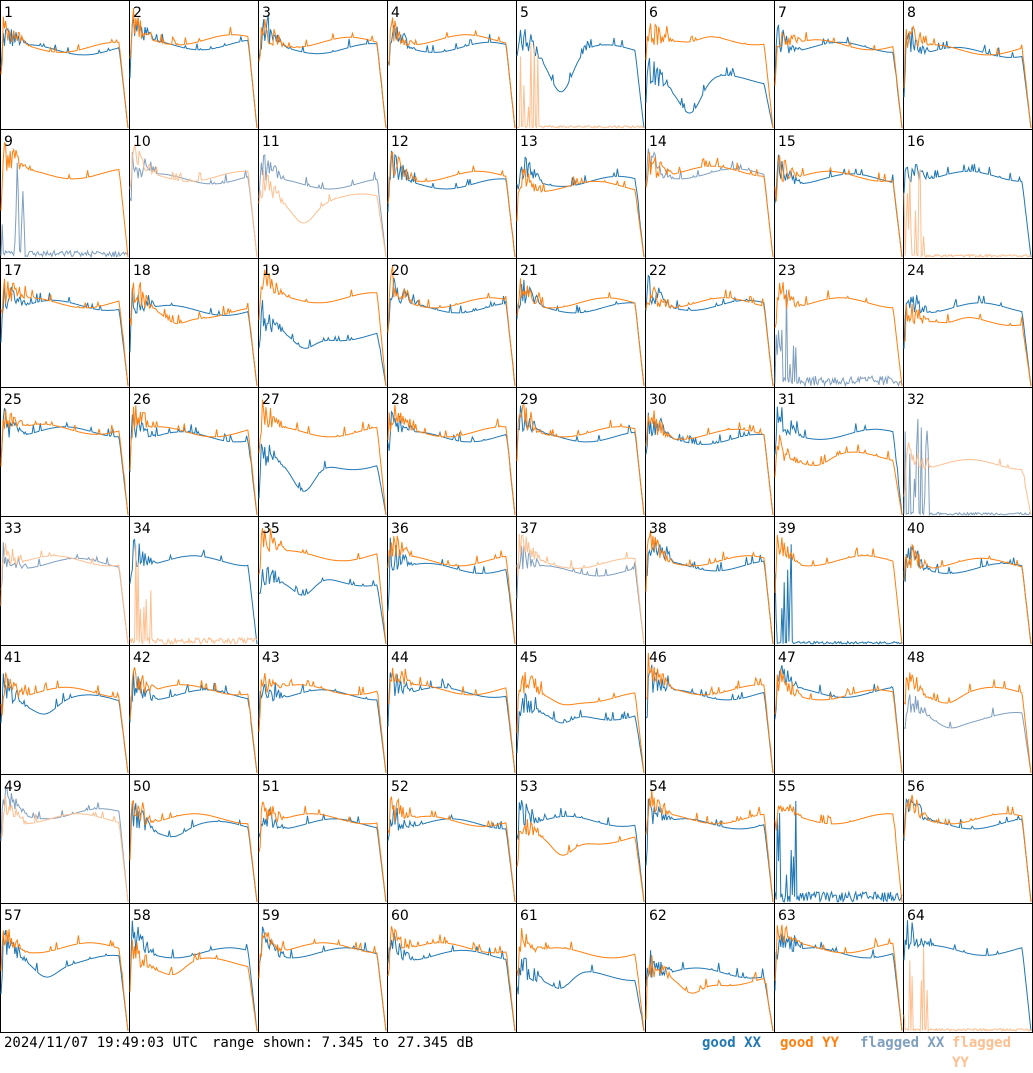 The width and height of the screenshot is (1033, 1073). I want to click on panel-label: 42, so click(142, 658).